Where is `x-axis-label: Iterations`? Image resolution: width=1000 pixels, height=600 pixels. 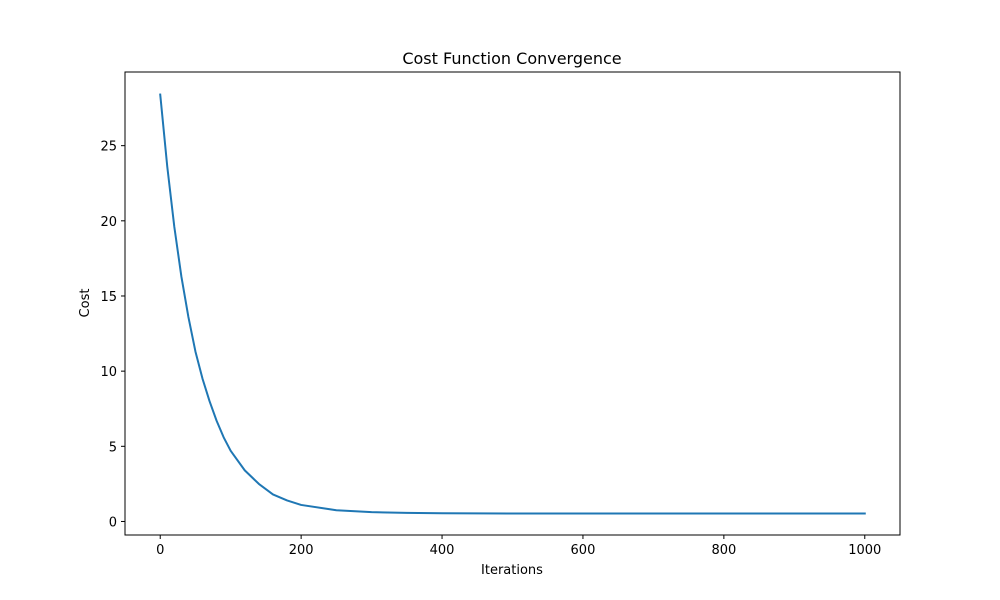 x-axis-label: Iterations is located at coordinates (512, 570).